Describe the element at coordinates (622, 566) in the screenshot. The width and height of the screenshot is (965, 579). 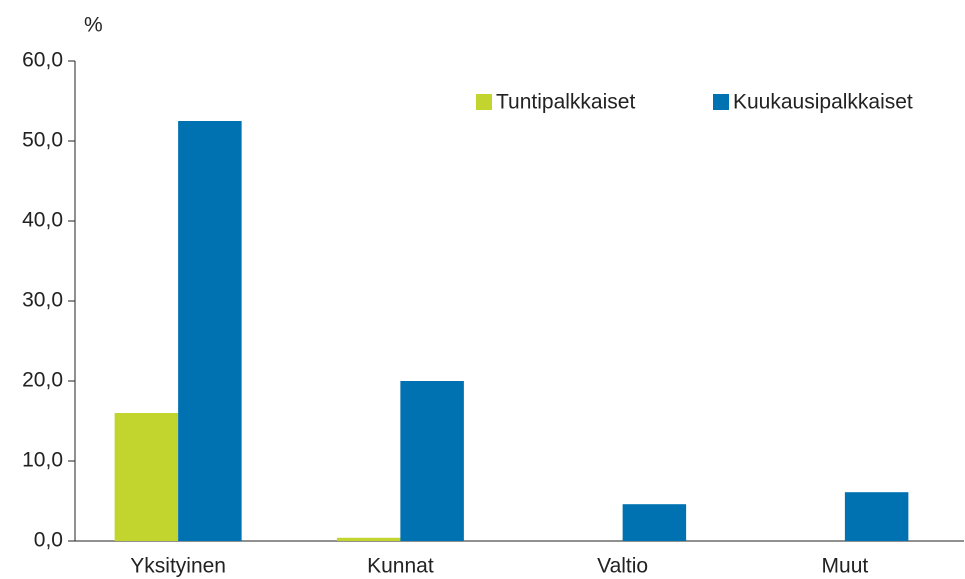
I see `x-tick-label: Valtio` at that location.